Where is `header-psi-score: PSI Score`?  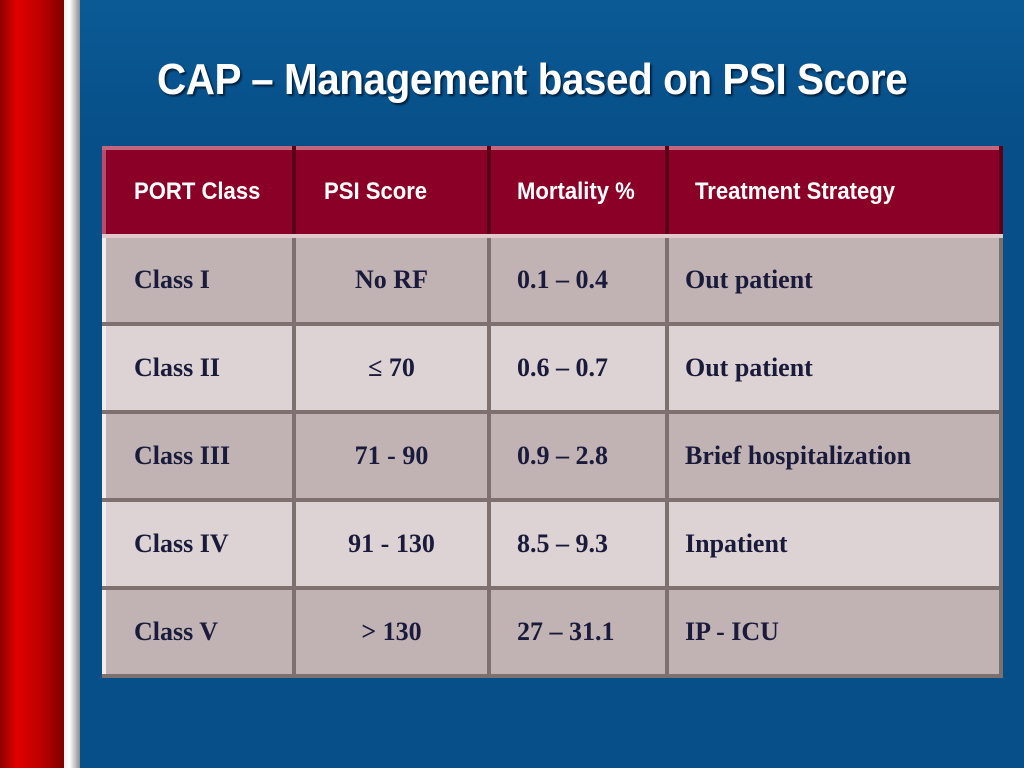 header-psi-score: PSI Score is located at coordinates (391, 192).